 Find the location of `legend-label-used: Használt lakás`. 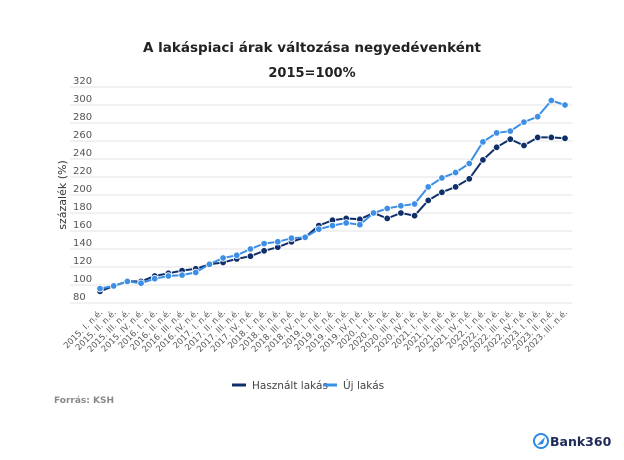

legend-label-used: Használt lakás is located at coordinates (290, 386).